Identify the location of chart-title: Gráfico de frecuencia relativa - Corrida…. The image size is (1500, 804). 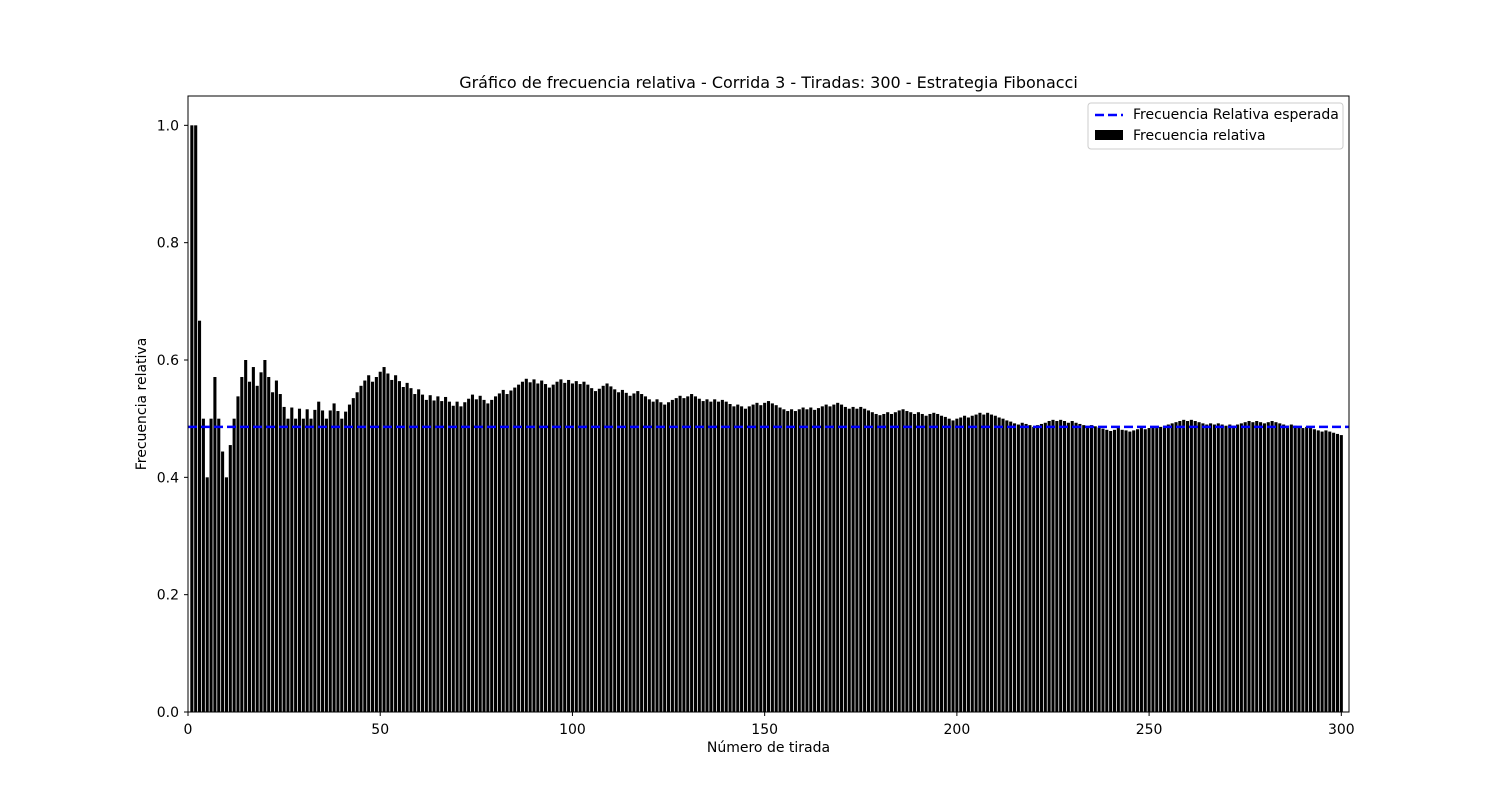
(768, 82).